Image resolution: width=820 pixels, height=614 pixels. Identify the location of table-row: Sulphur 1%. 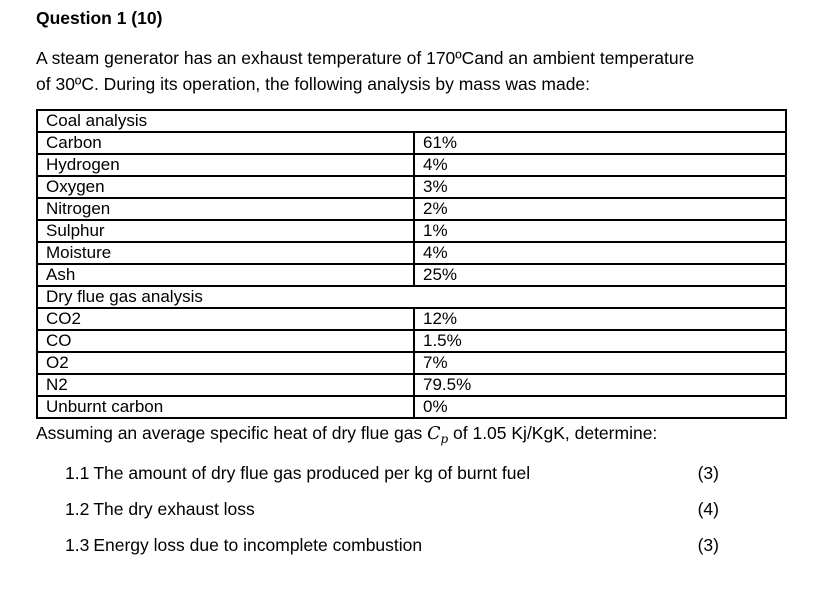
(412, 231).